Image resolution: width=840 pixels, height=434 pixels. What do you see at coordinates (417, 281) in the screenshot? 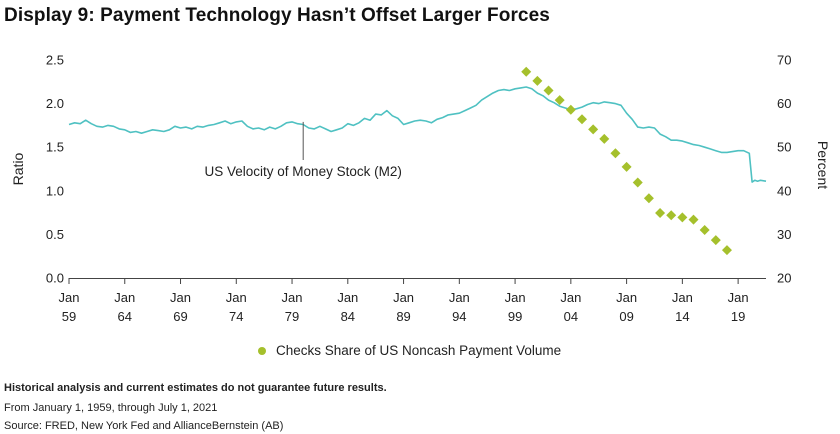
I see `chart-axes` at bounding box center [417, 281].